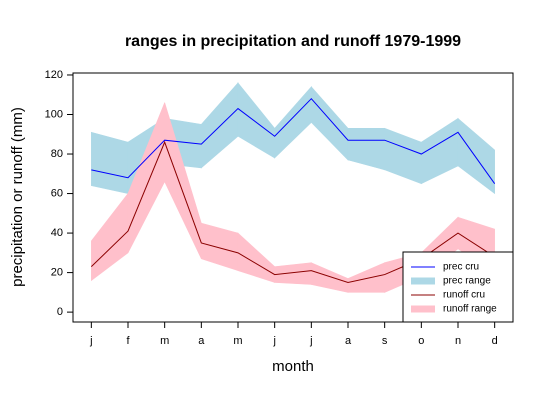 This screenshot has width=550, height=412. Describe the element at coordinates (467, 281) in the screenshot. I see `legend-label: prec range` at that location.